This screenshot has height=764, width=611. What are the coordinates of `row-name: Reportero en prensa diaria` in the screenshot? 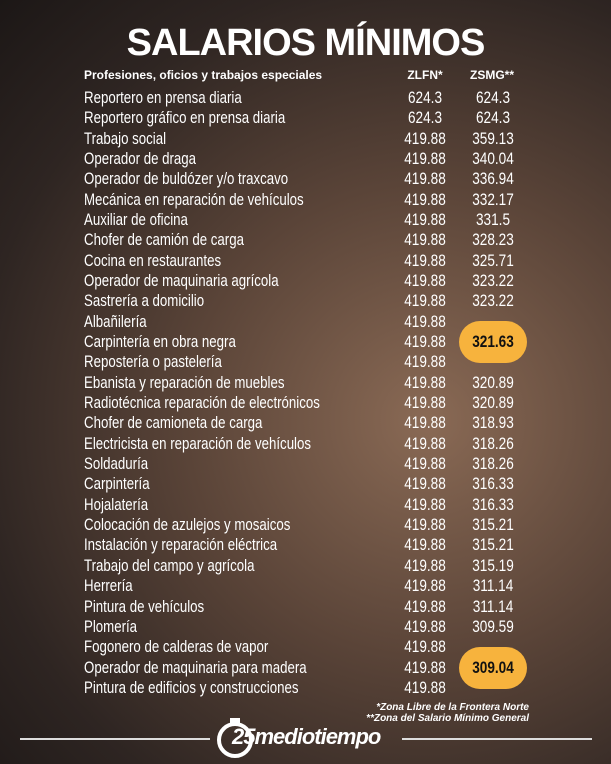 It's located at (163, 97).